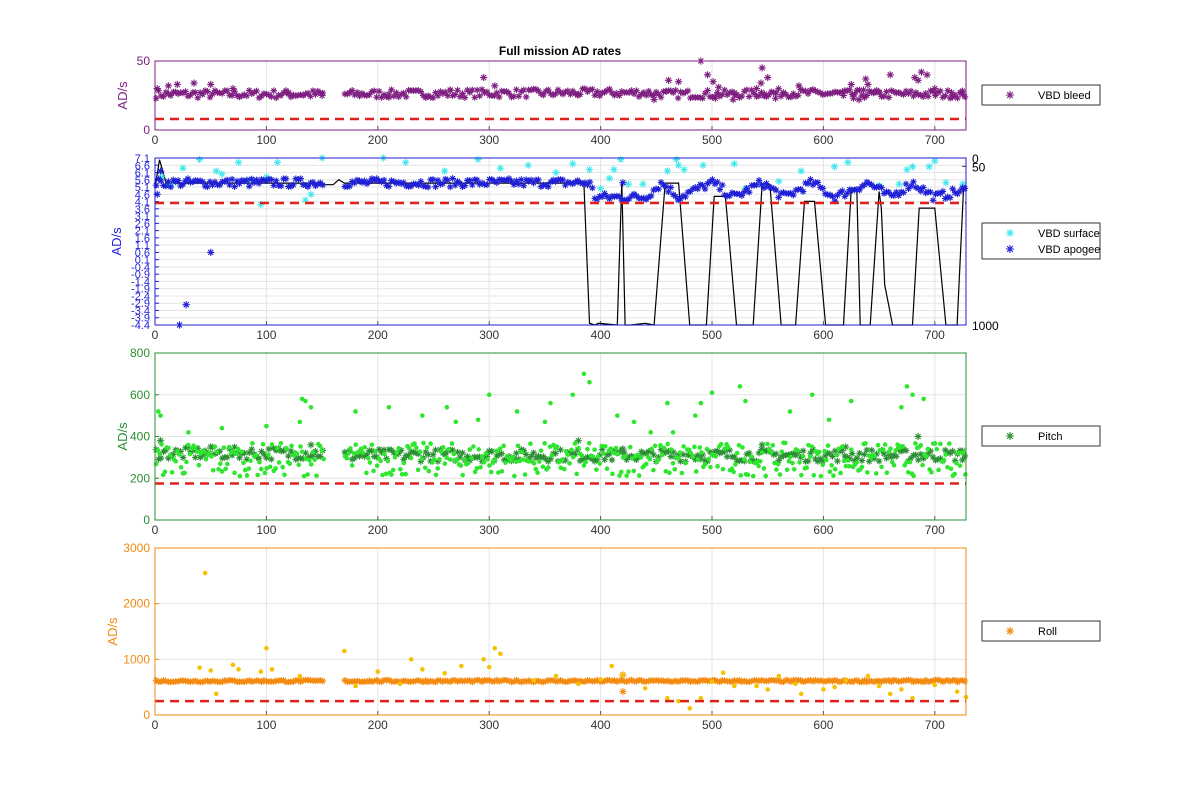 The width and height of the screenshot is (1200, 804). What do you see at coordinates (979, 167) in the screenshot?
I see `y2-tick-label: 50` at bounding box center [979, 167].